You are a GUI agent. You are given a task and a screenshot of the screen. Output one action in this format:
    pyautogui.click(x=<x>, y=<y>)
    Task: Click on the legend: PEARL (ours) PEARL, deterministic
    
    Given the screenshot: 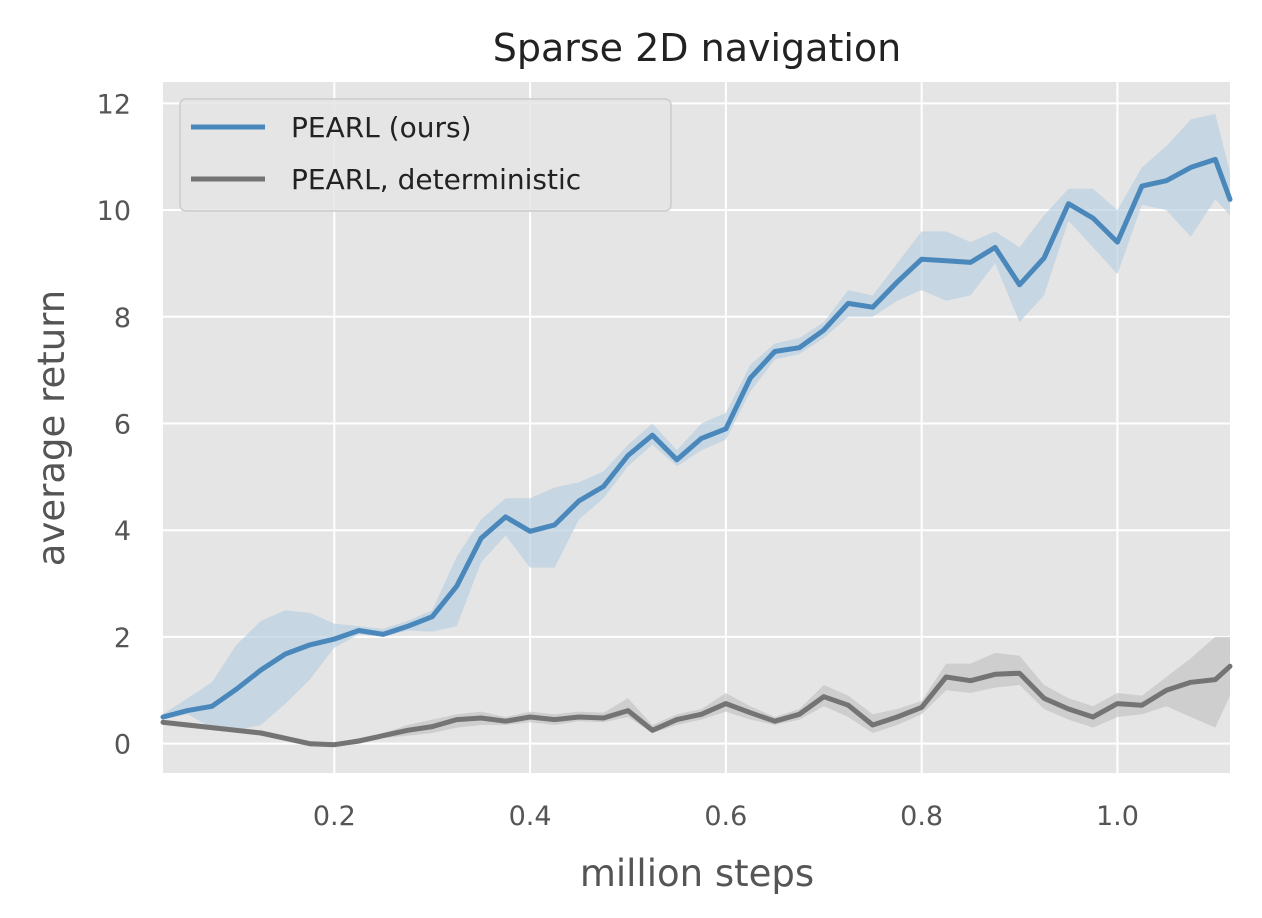 What is the action you would take?
    pyautogui.click(x=425, y=155)
    